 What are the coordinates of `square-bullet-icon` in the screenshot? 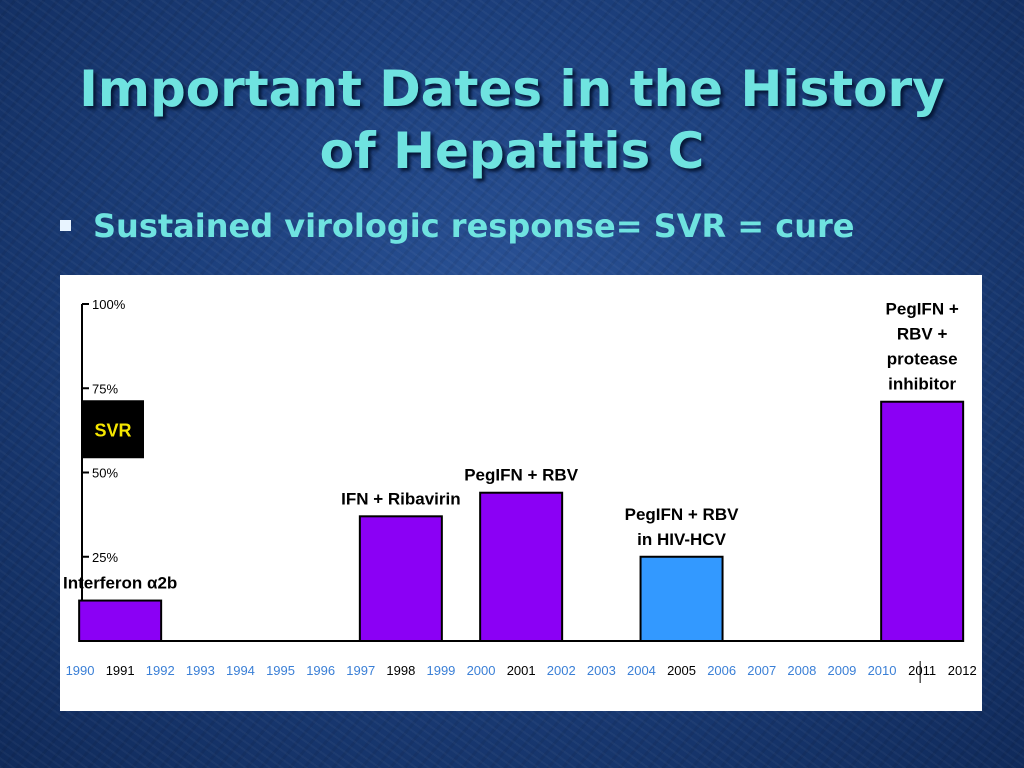 It's located at (65, 225).